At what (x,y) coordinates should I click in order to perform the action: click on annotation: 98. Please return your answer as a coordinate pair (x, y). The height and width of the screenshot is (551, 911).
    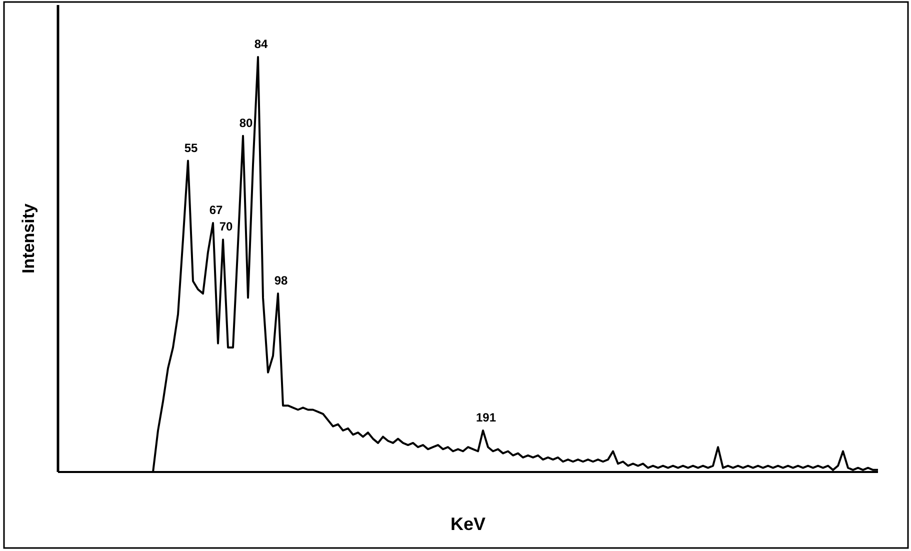
    Looking at the image, I should click on (281, 281).